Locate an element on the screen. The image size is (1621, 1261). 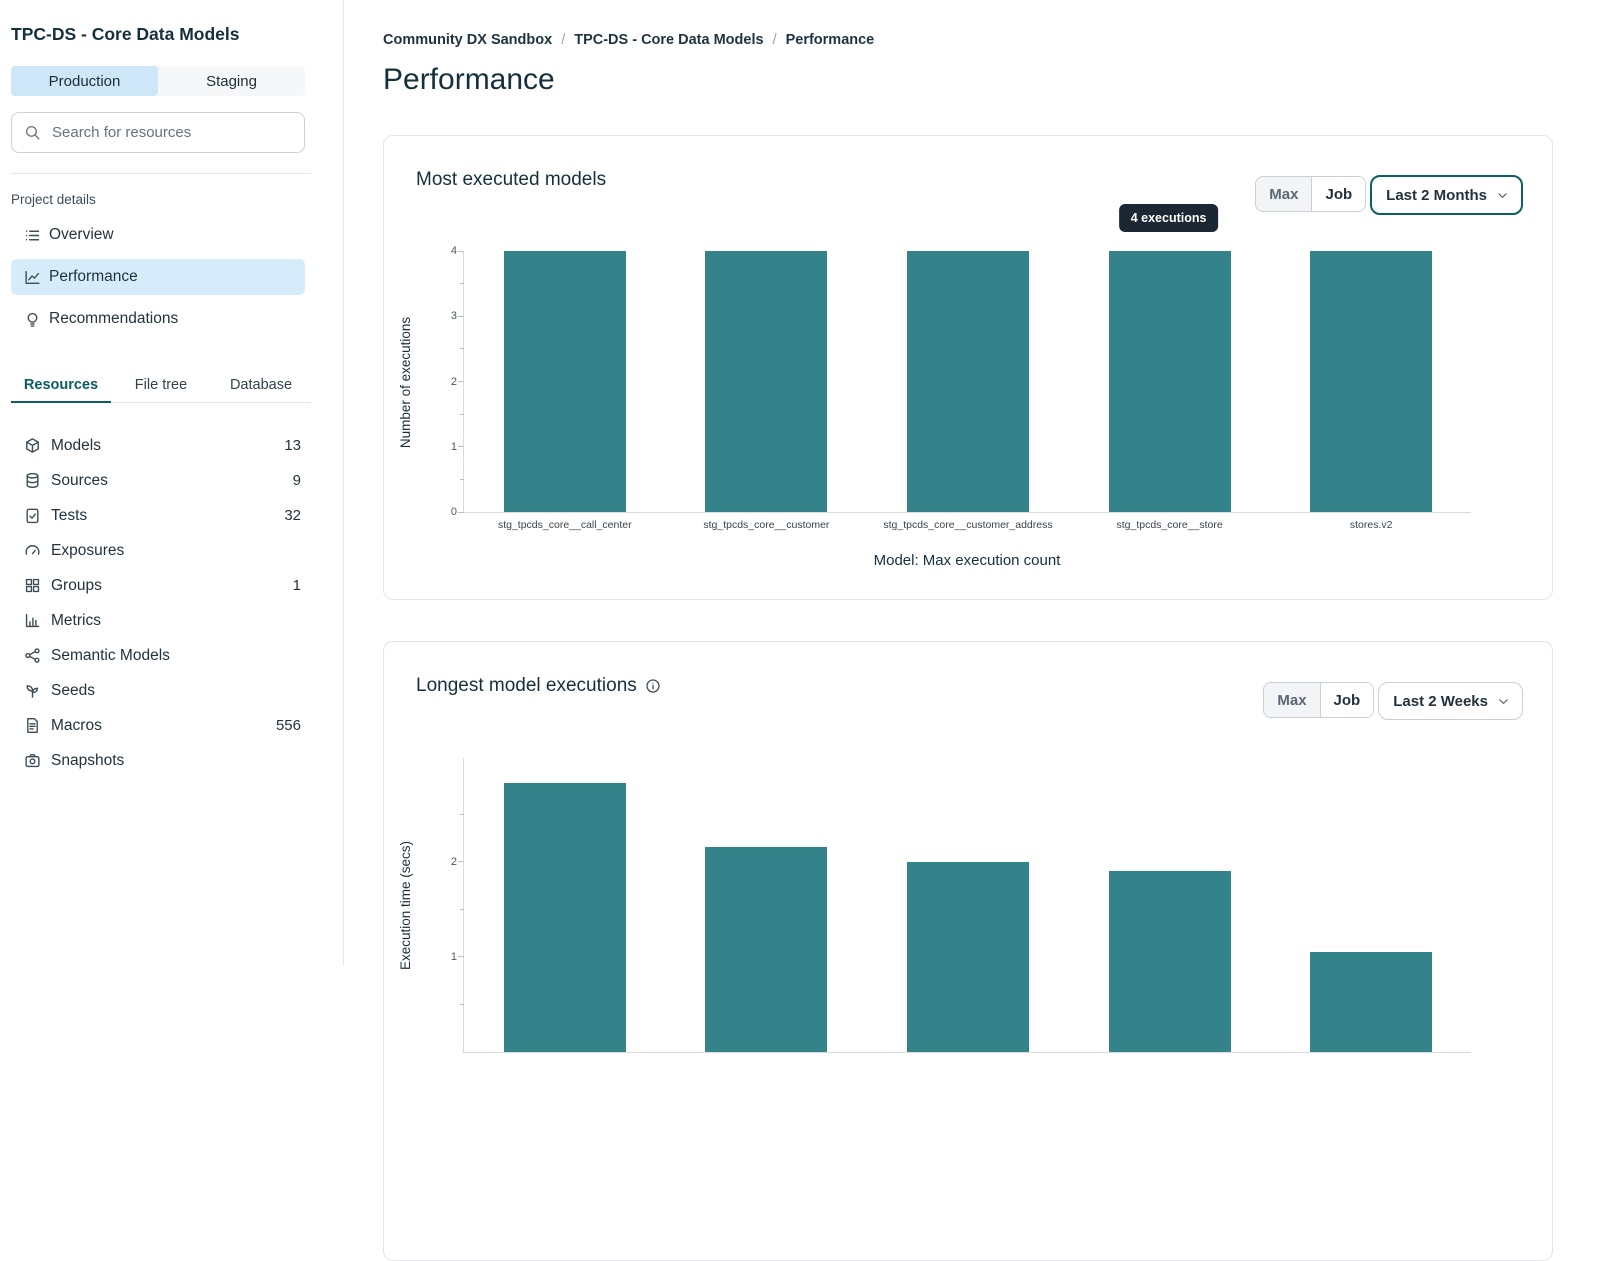
resource-count: 556 is located at coordinates (288, 725).